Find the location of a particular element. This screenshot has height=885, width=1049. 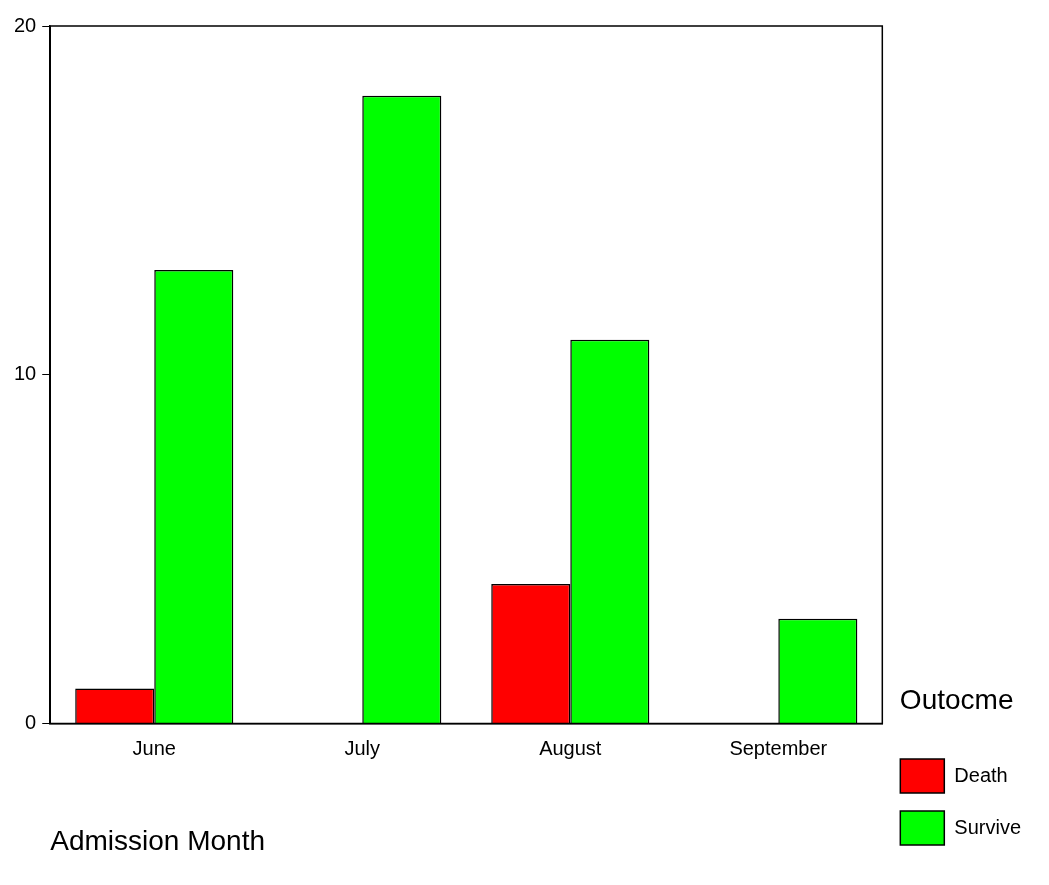

y-tick-label: 10 is located at coordinates (25, 373).